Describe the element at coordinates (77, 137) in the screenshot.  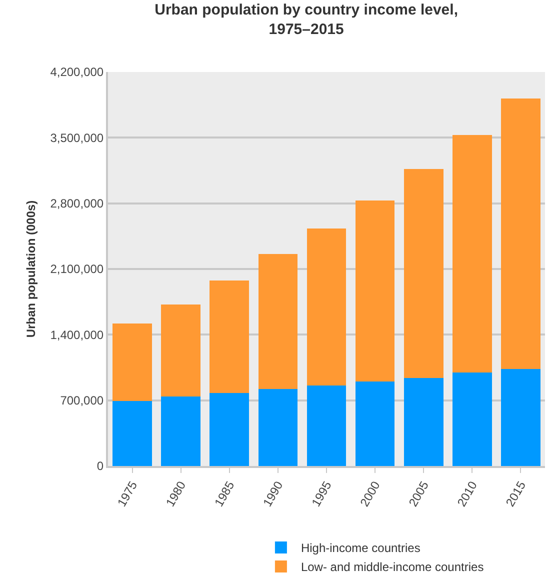
I see `y-tick-label: 3,500,000` at that location.